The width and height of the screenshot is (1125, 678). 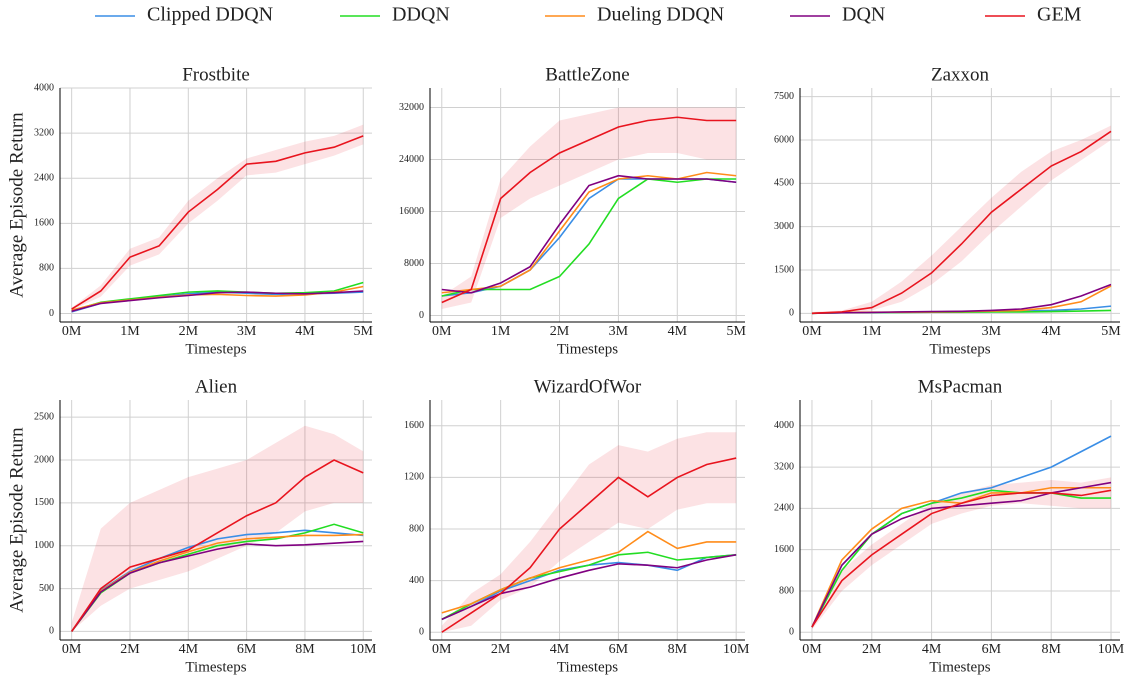 I want to click on y-tick-label: 3200, so click(x=784, y=466).